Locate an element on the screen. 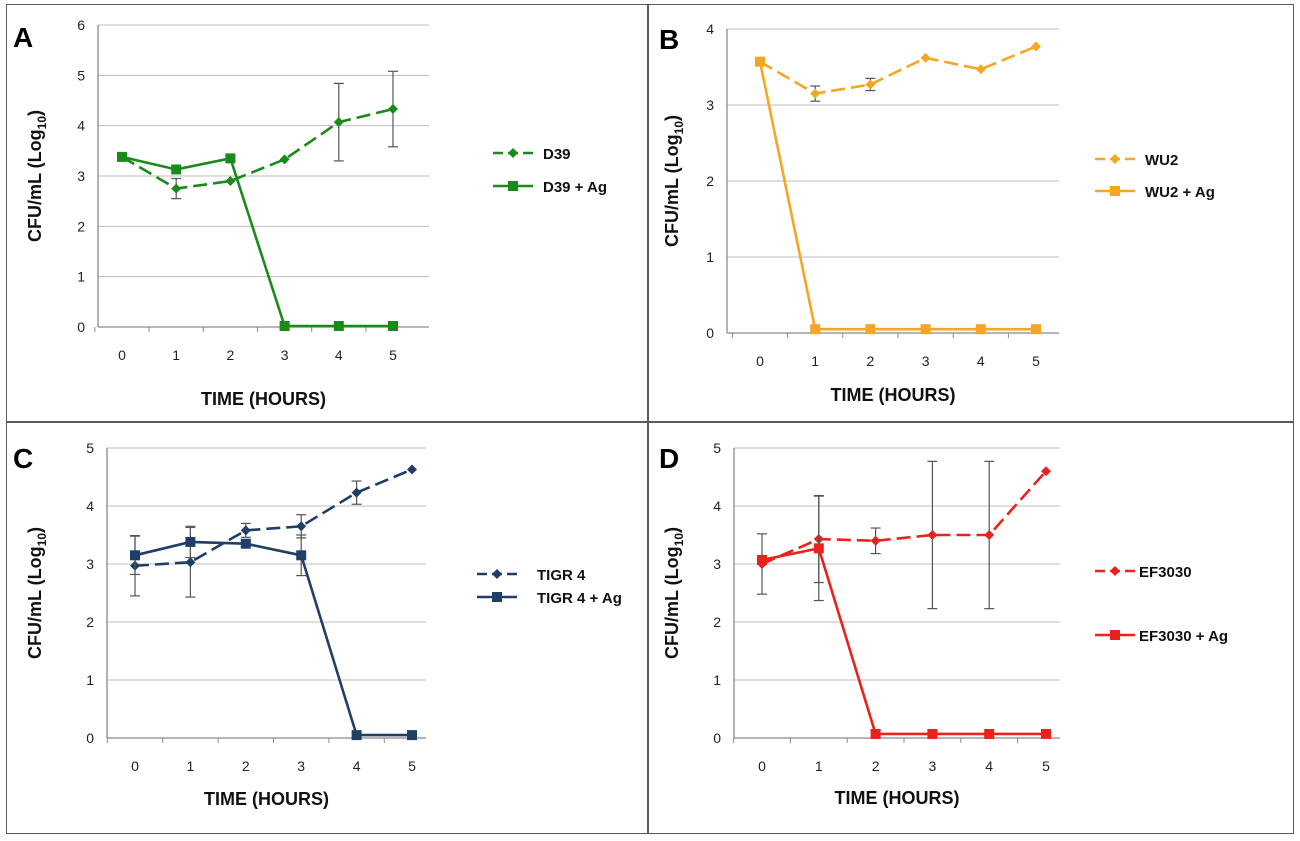 Image resolution: width=1300 pixels, height=841 pixels. panel-label: B is located at coordinates (669, 39).